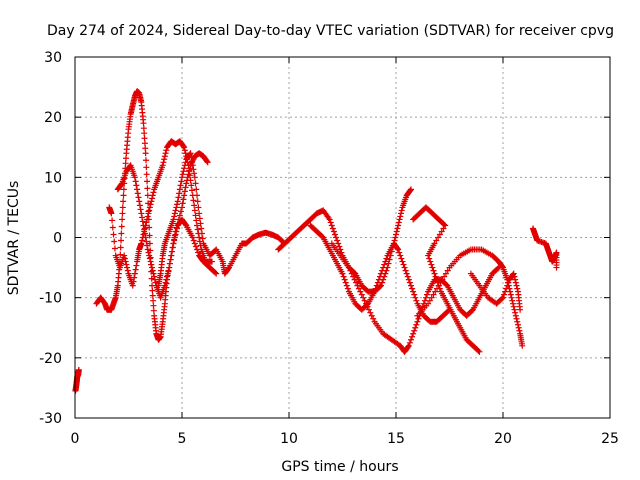  What do you see at coordinates (53, 178) in the screenshot?
I see `y-tick-label: 10` at bounding box center [53, 178].